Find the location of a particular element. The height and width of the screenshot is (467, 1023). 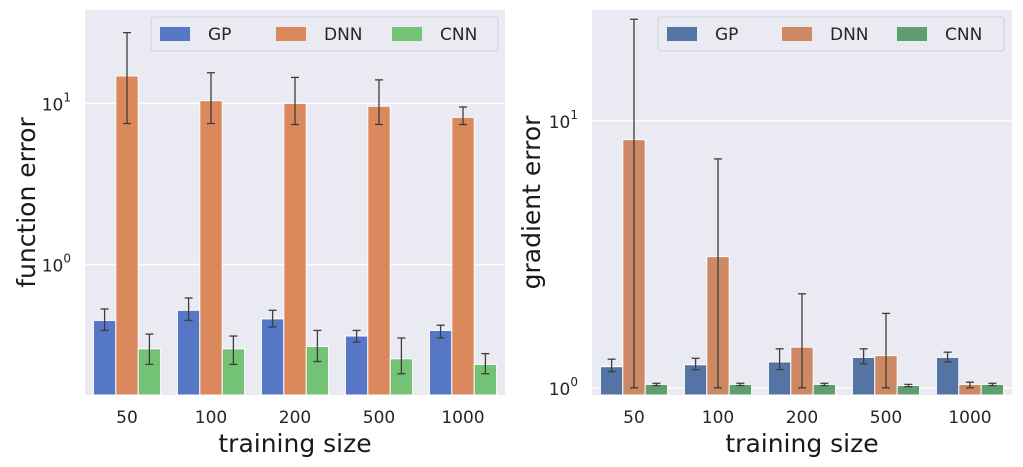

y-axis-label: function error is located at coordinates (26, 201).